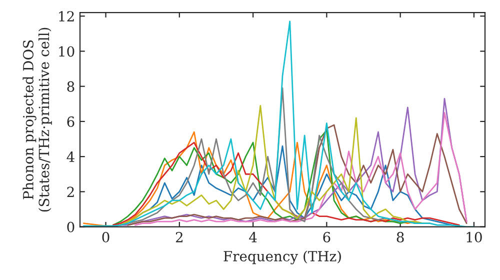 The image size is (500, 280). What do you see at coordinates (474, 237) in the screenshot?
I see `x-tick-label: 10` at bounding box center [474, 237].